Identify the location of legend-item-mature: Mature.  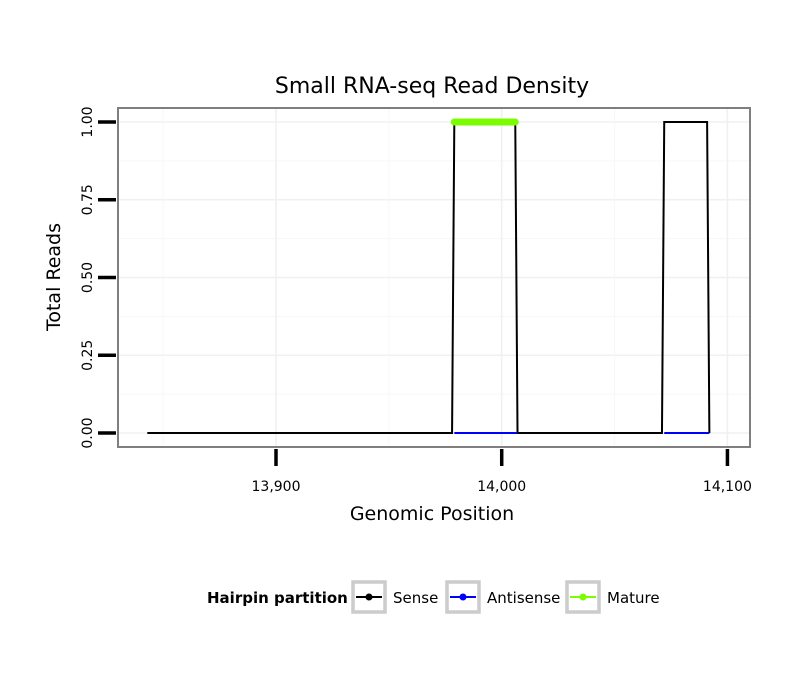
(612, 597).